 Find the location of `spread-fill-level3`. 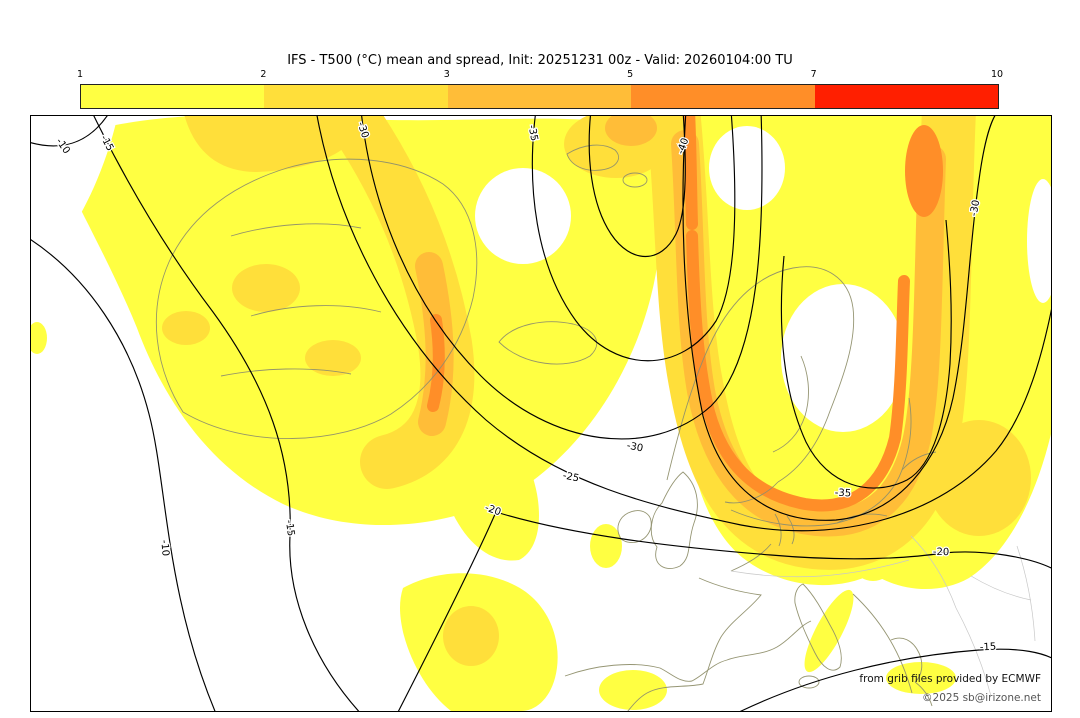

spread-fill-level3 is located at coordinates (631, 131).